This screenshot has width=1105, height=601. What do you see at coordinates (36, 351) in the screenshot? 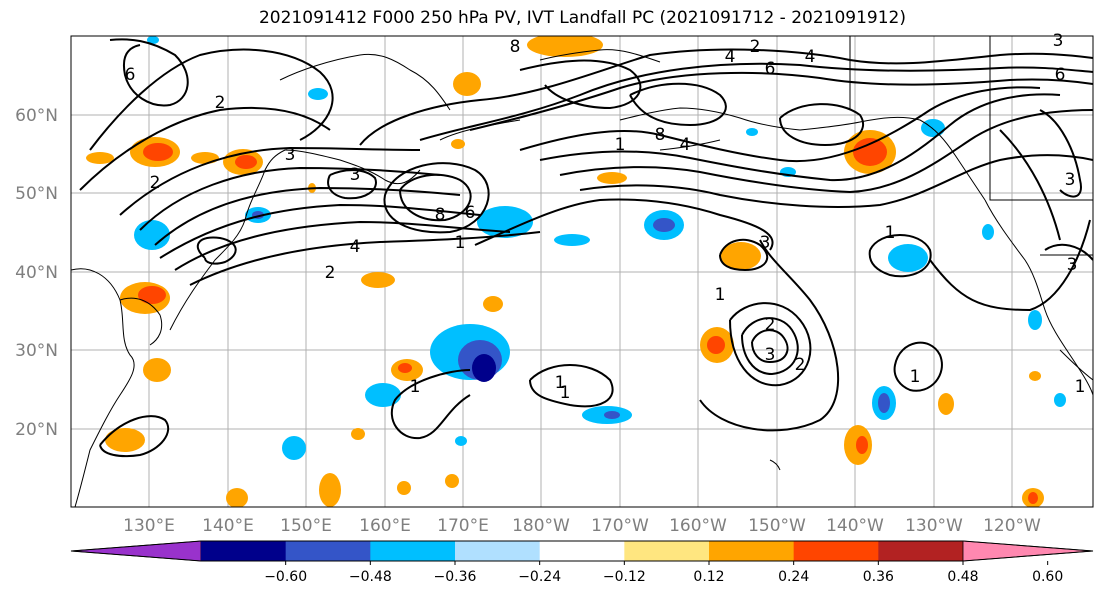
I see `lat-label: 30°N` at bounding box center [36, 351].